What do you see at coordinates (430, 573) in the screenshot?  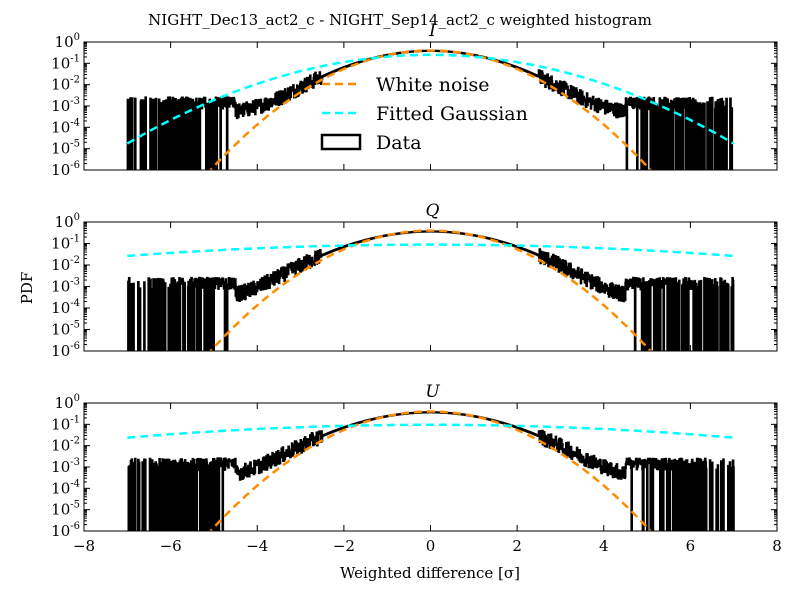 I see `x-axis-label: Weighted difference [σ]` at bounding box center [430, 573].